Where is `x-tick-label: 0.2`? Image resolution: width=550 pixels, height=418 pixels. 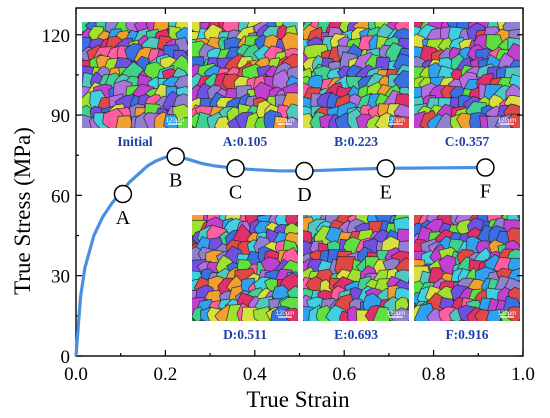
x-tick-label: 0.2 is located at coordinates (166, 374).